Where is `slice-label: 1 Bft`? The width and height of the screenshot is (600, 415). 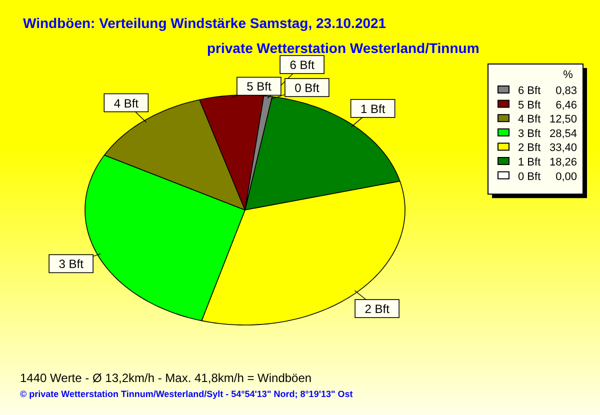 slice-label: 1 Bft is located at coordinates (373, 109).